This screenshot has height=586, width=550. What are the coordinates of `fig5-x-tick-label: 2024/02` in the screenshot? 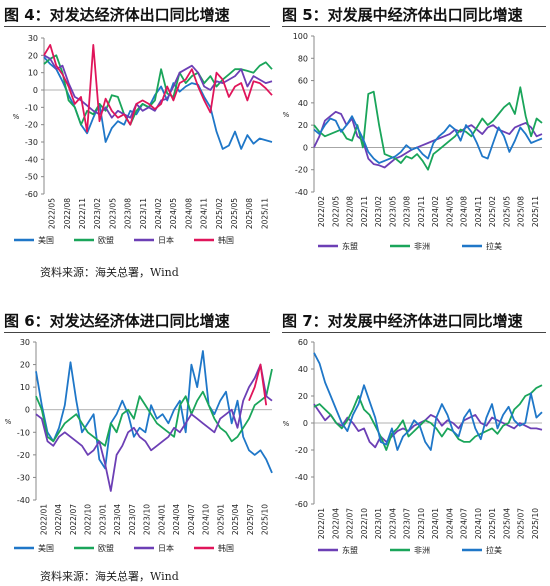 It's located at (435, 211).